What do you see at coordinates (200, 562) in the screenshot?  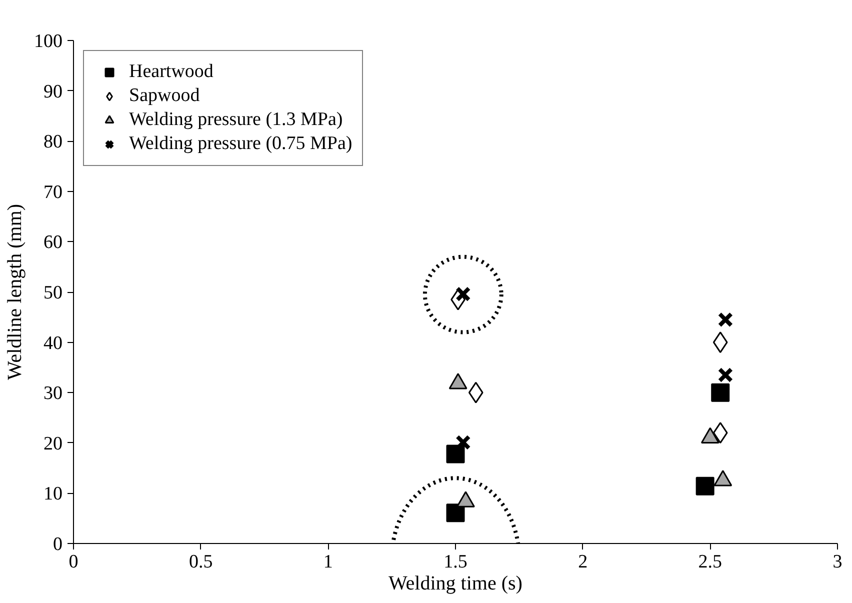 I see `x-tick-label: 0.5` at bounding box center [200, 562].